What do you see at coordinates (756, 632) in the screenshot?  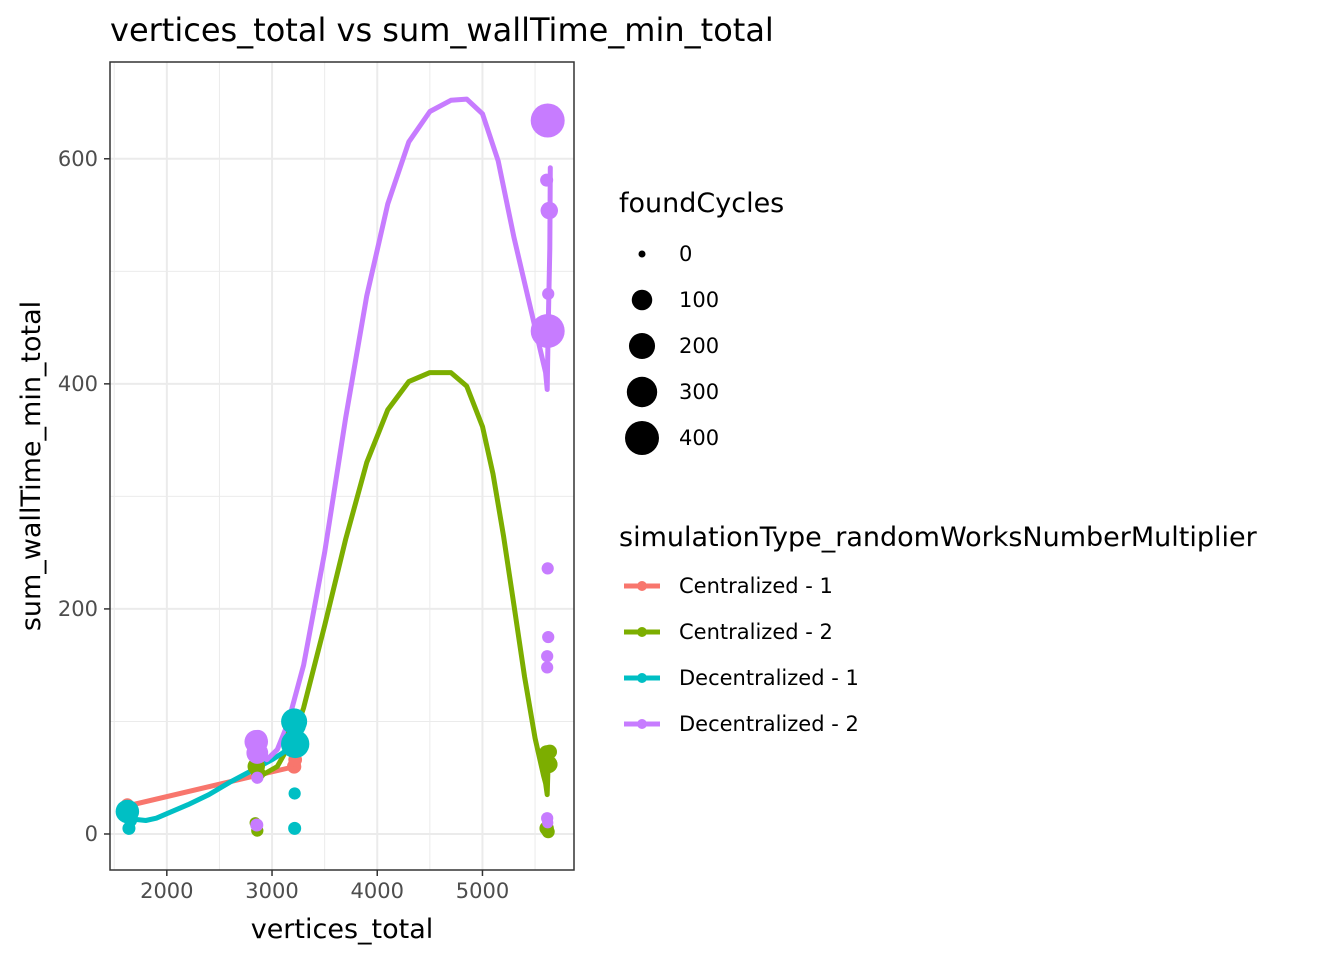 I see `color-legend-label: Centralized - 2` at bounding box center [756, 632].